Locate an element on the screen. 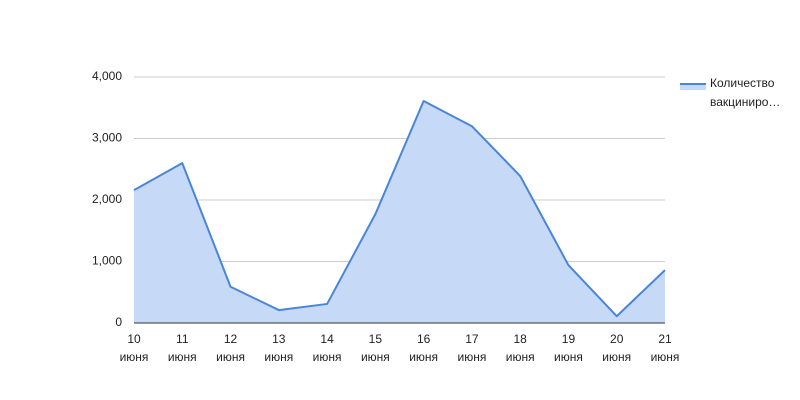 The image size is (800, 400). y-tick-label: 4,000 is located at coordinates (107, 76).